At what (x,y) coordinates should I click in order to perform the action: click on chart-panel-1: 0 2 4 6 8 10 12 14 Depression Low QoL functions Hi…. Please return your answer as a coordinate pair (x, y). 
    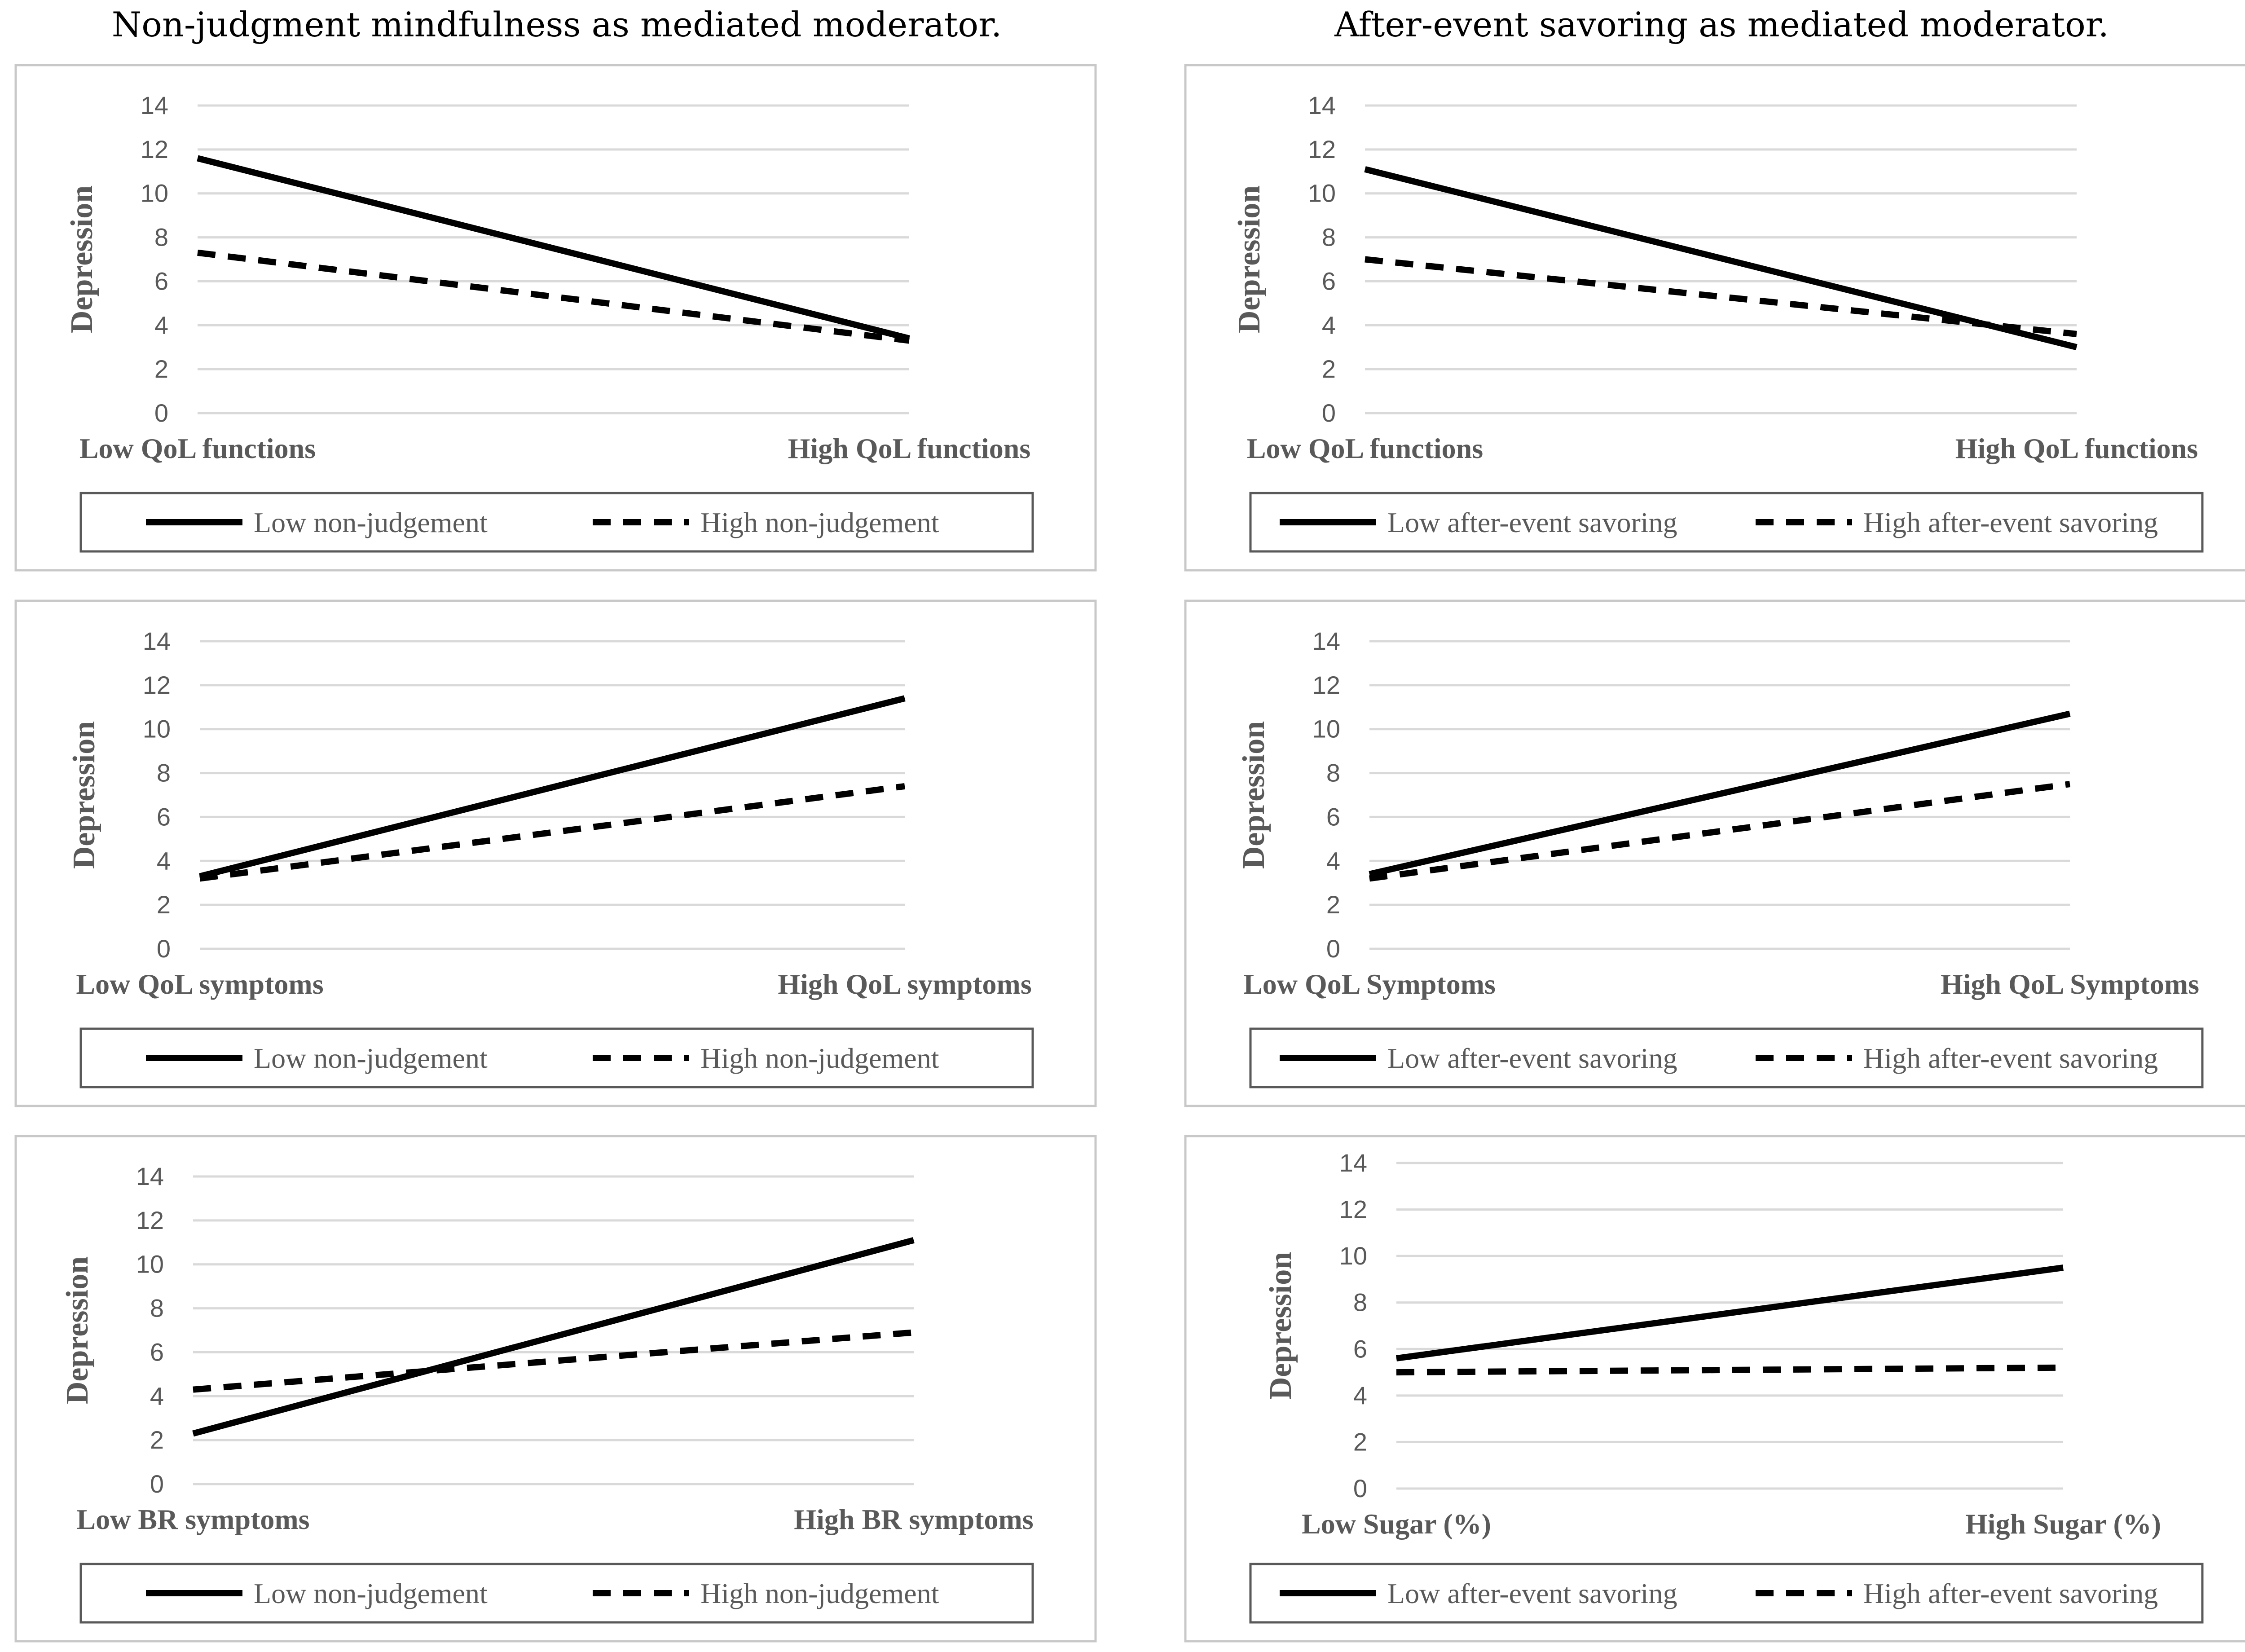
    Looking at the image, I should click on (555, 318).